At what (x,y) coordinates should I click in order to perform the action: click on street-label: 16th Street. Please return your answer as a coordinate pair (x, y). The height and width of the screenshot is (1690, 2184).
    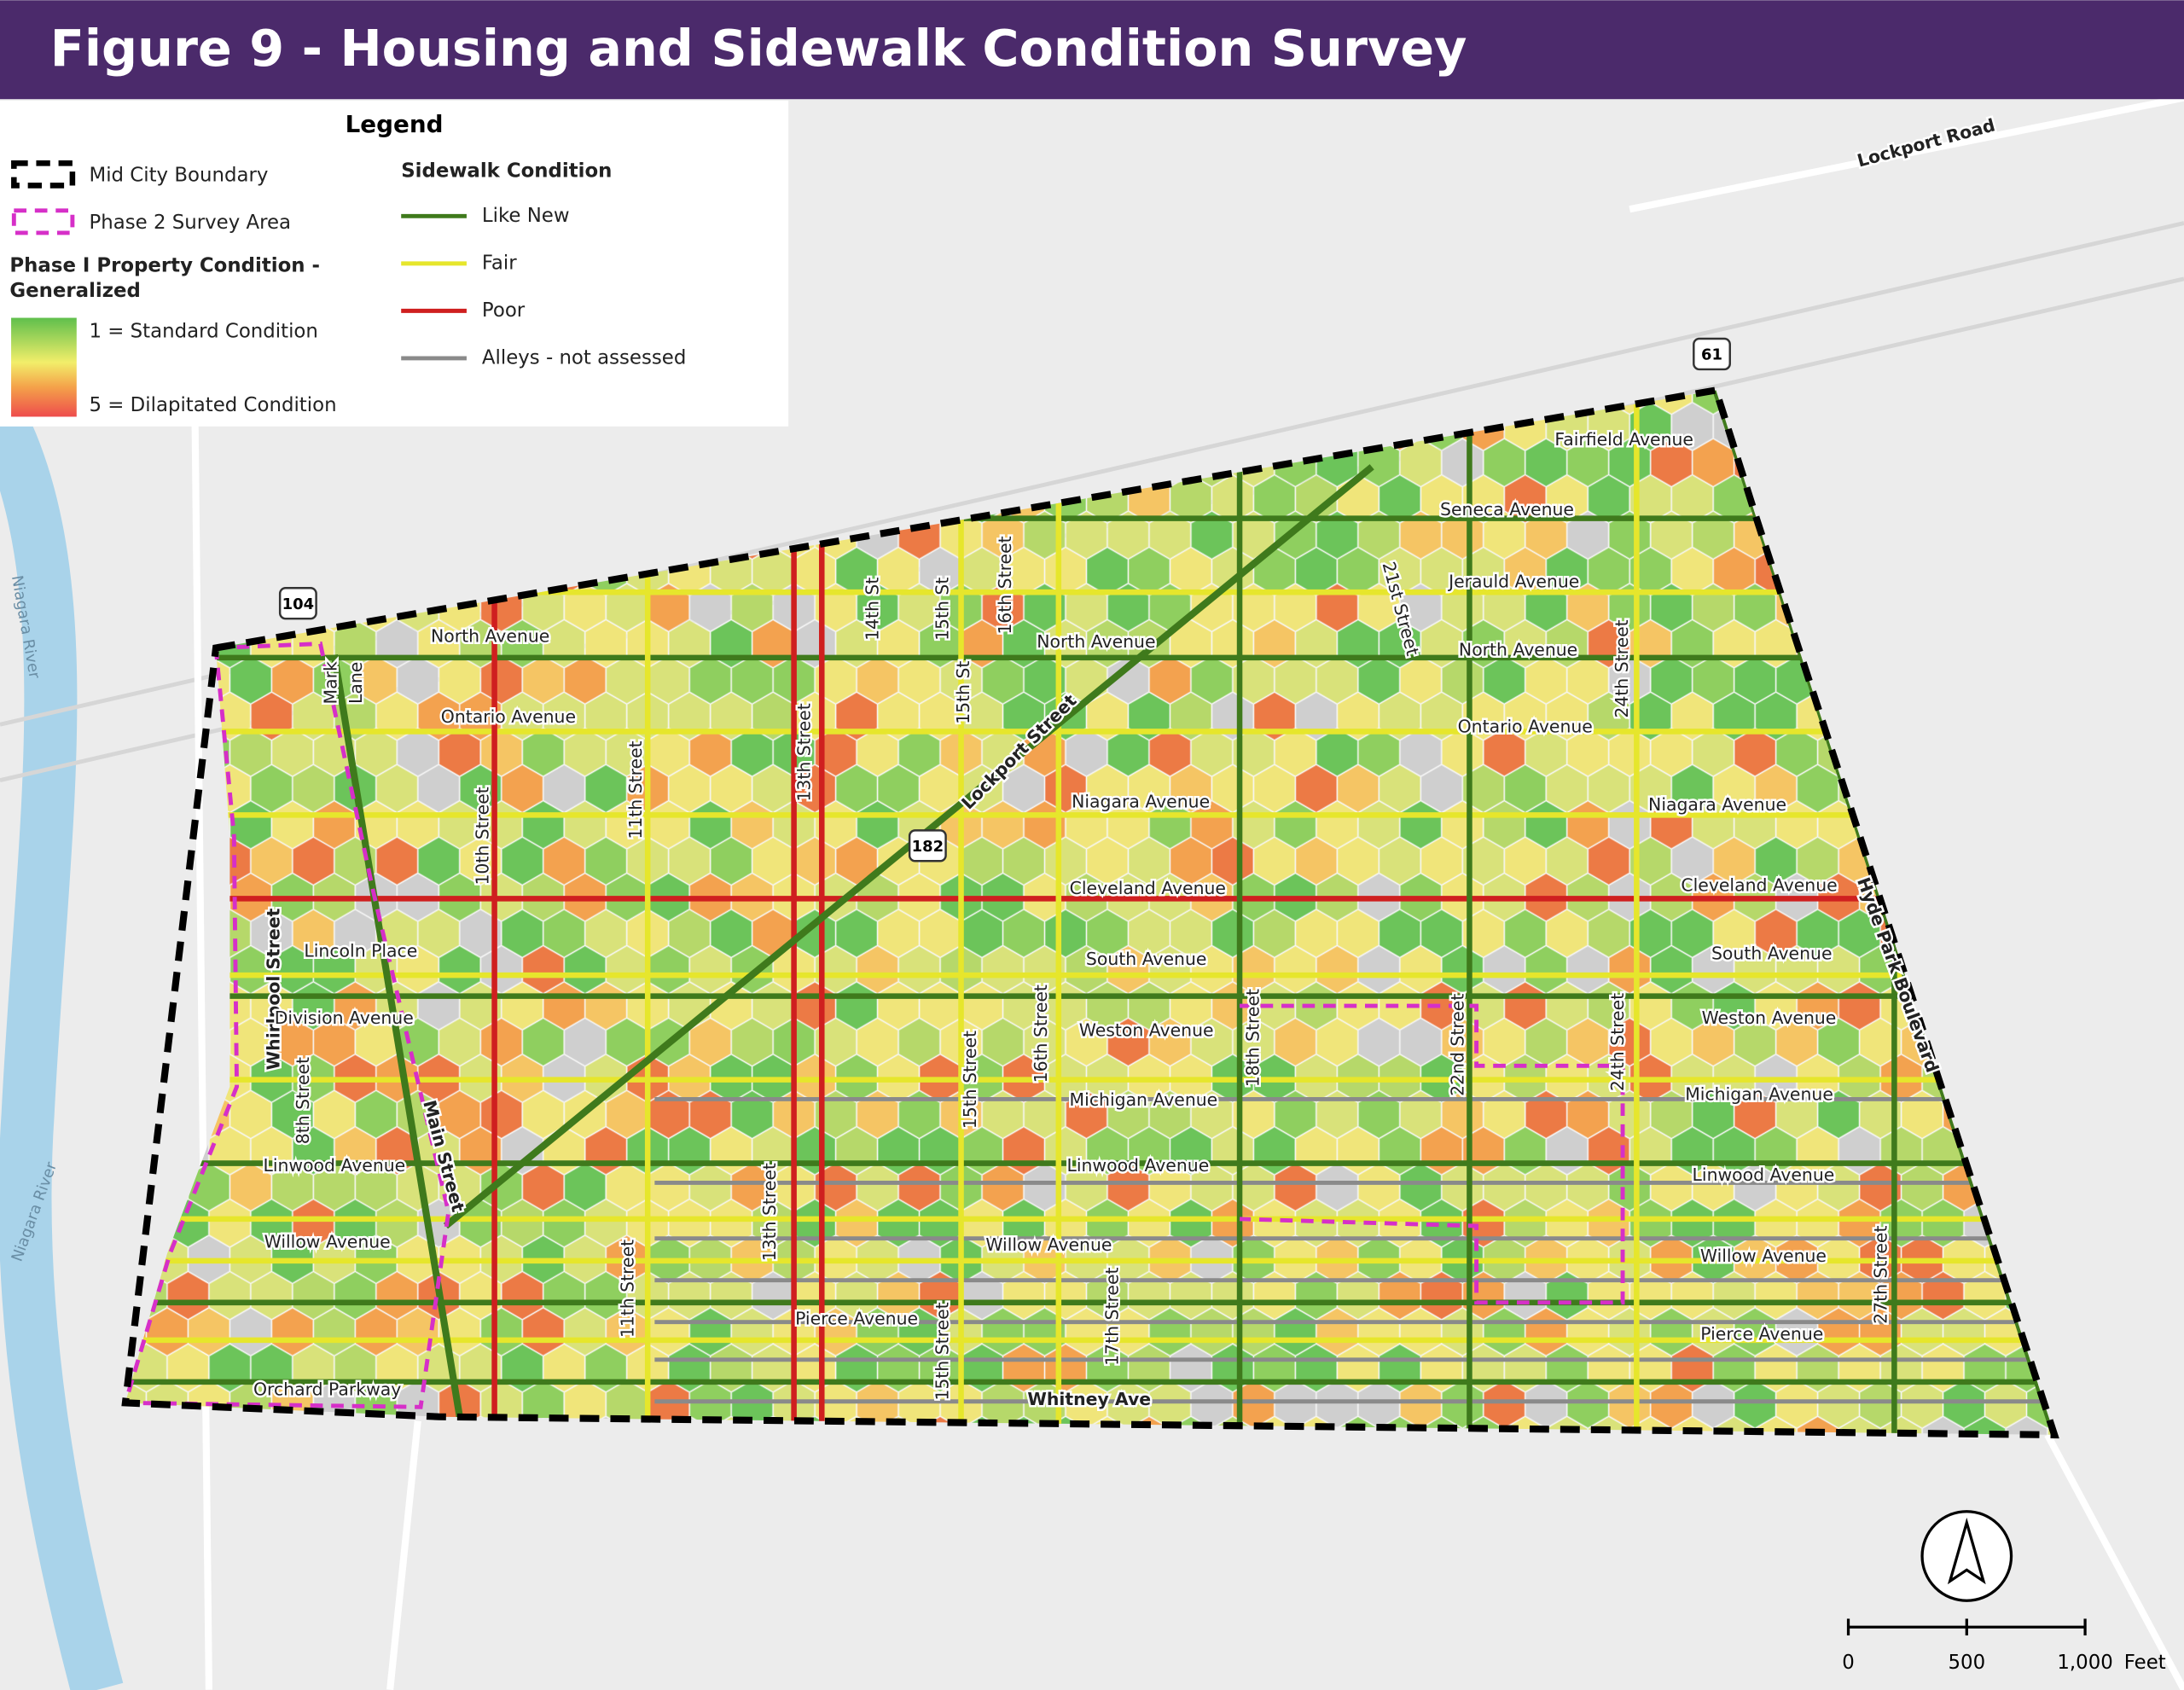
    Looking at the image, I should click on (1005, 585).